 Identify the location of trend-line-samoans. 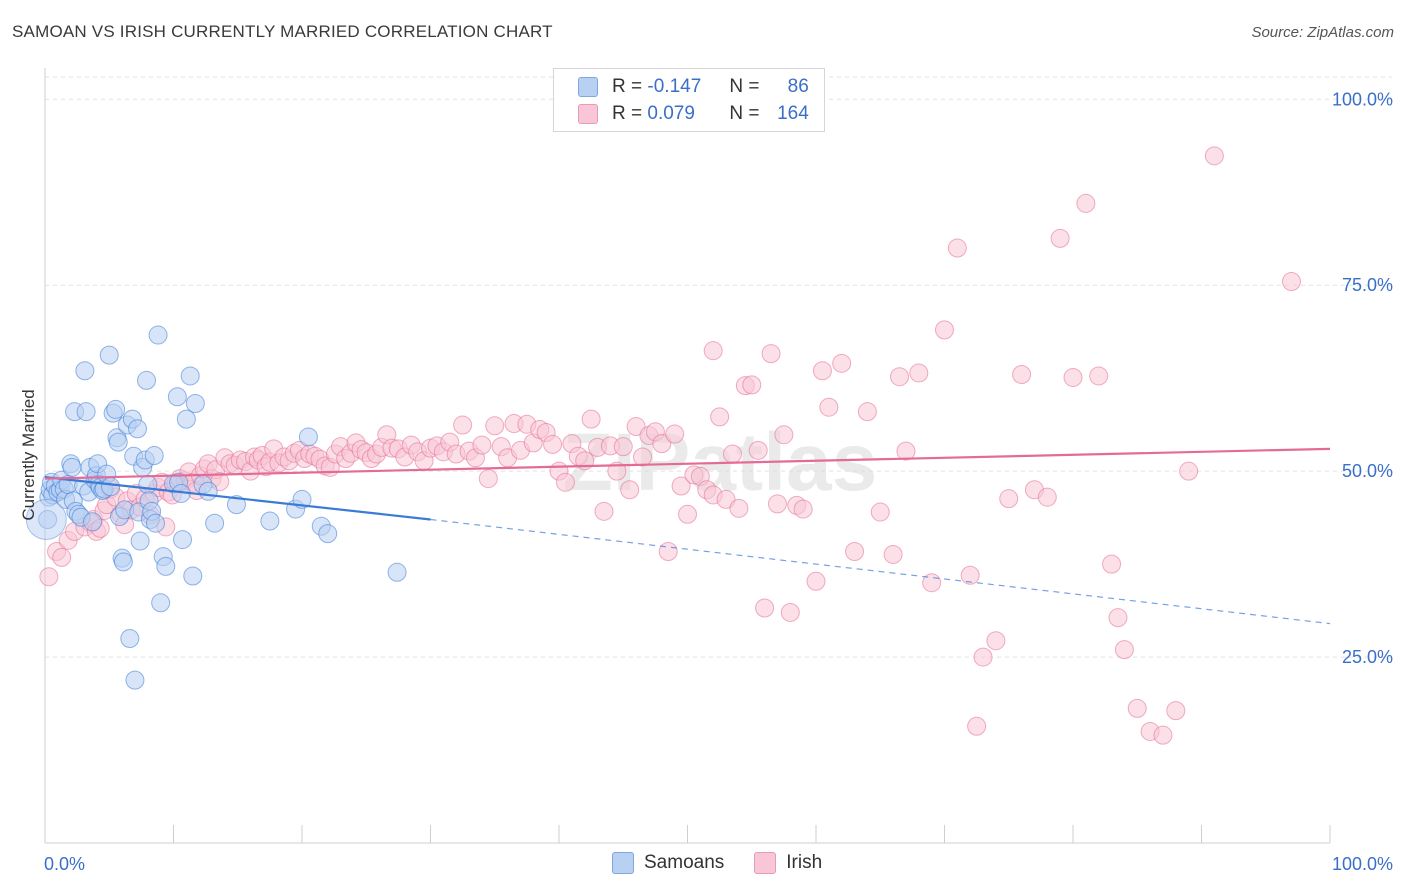
(237, 498).